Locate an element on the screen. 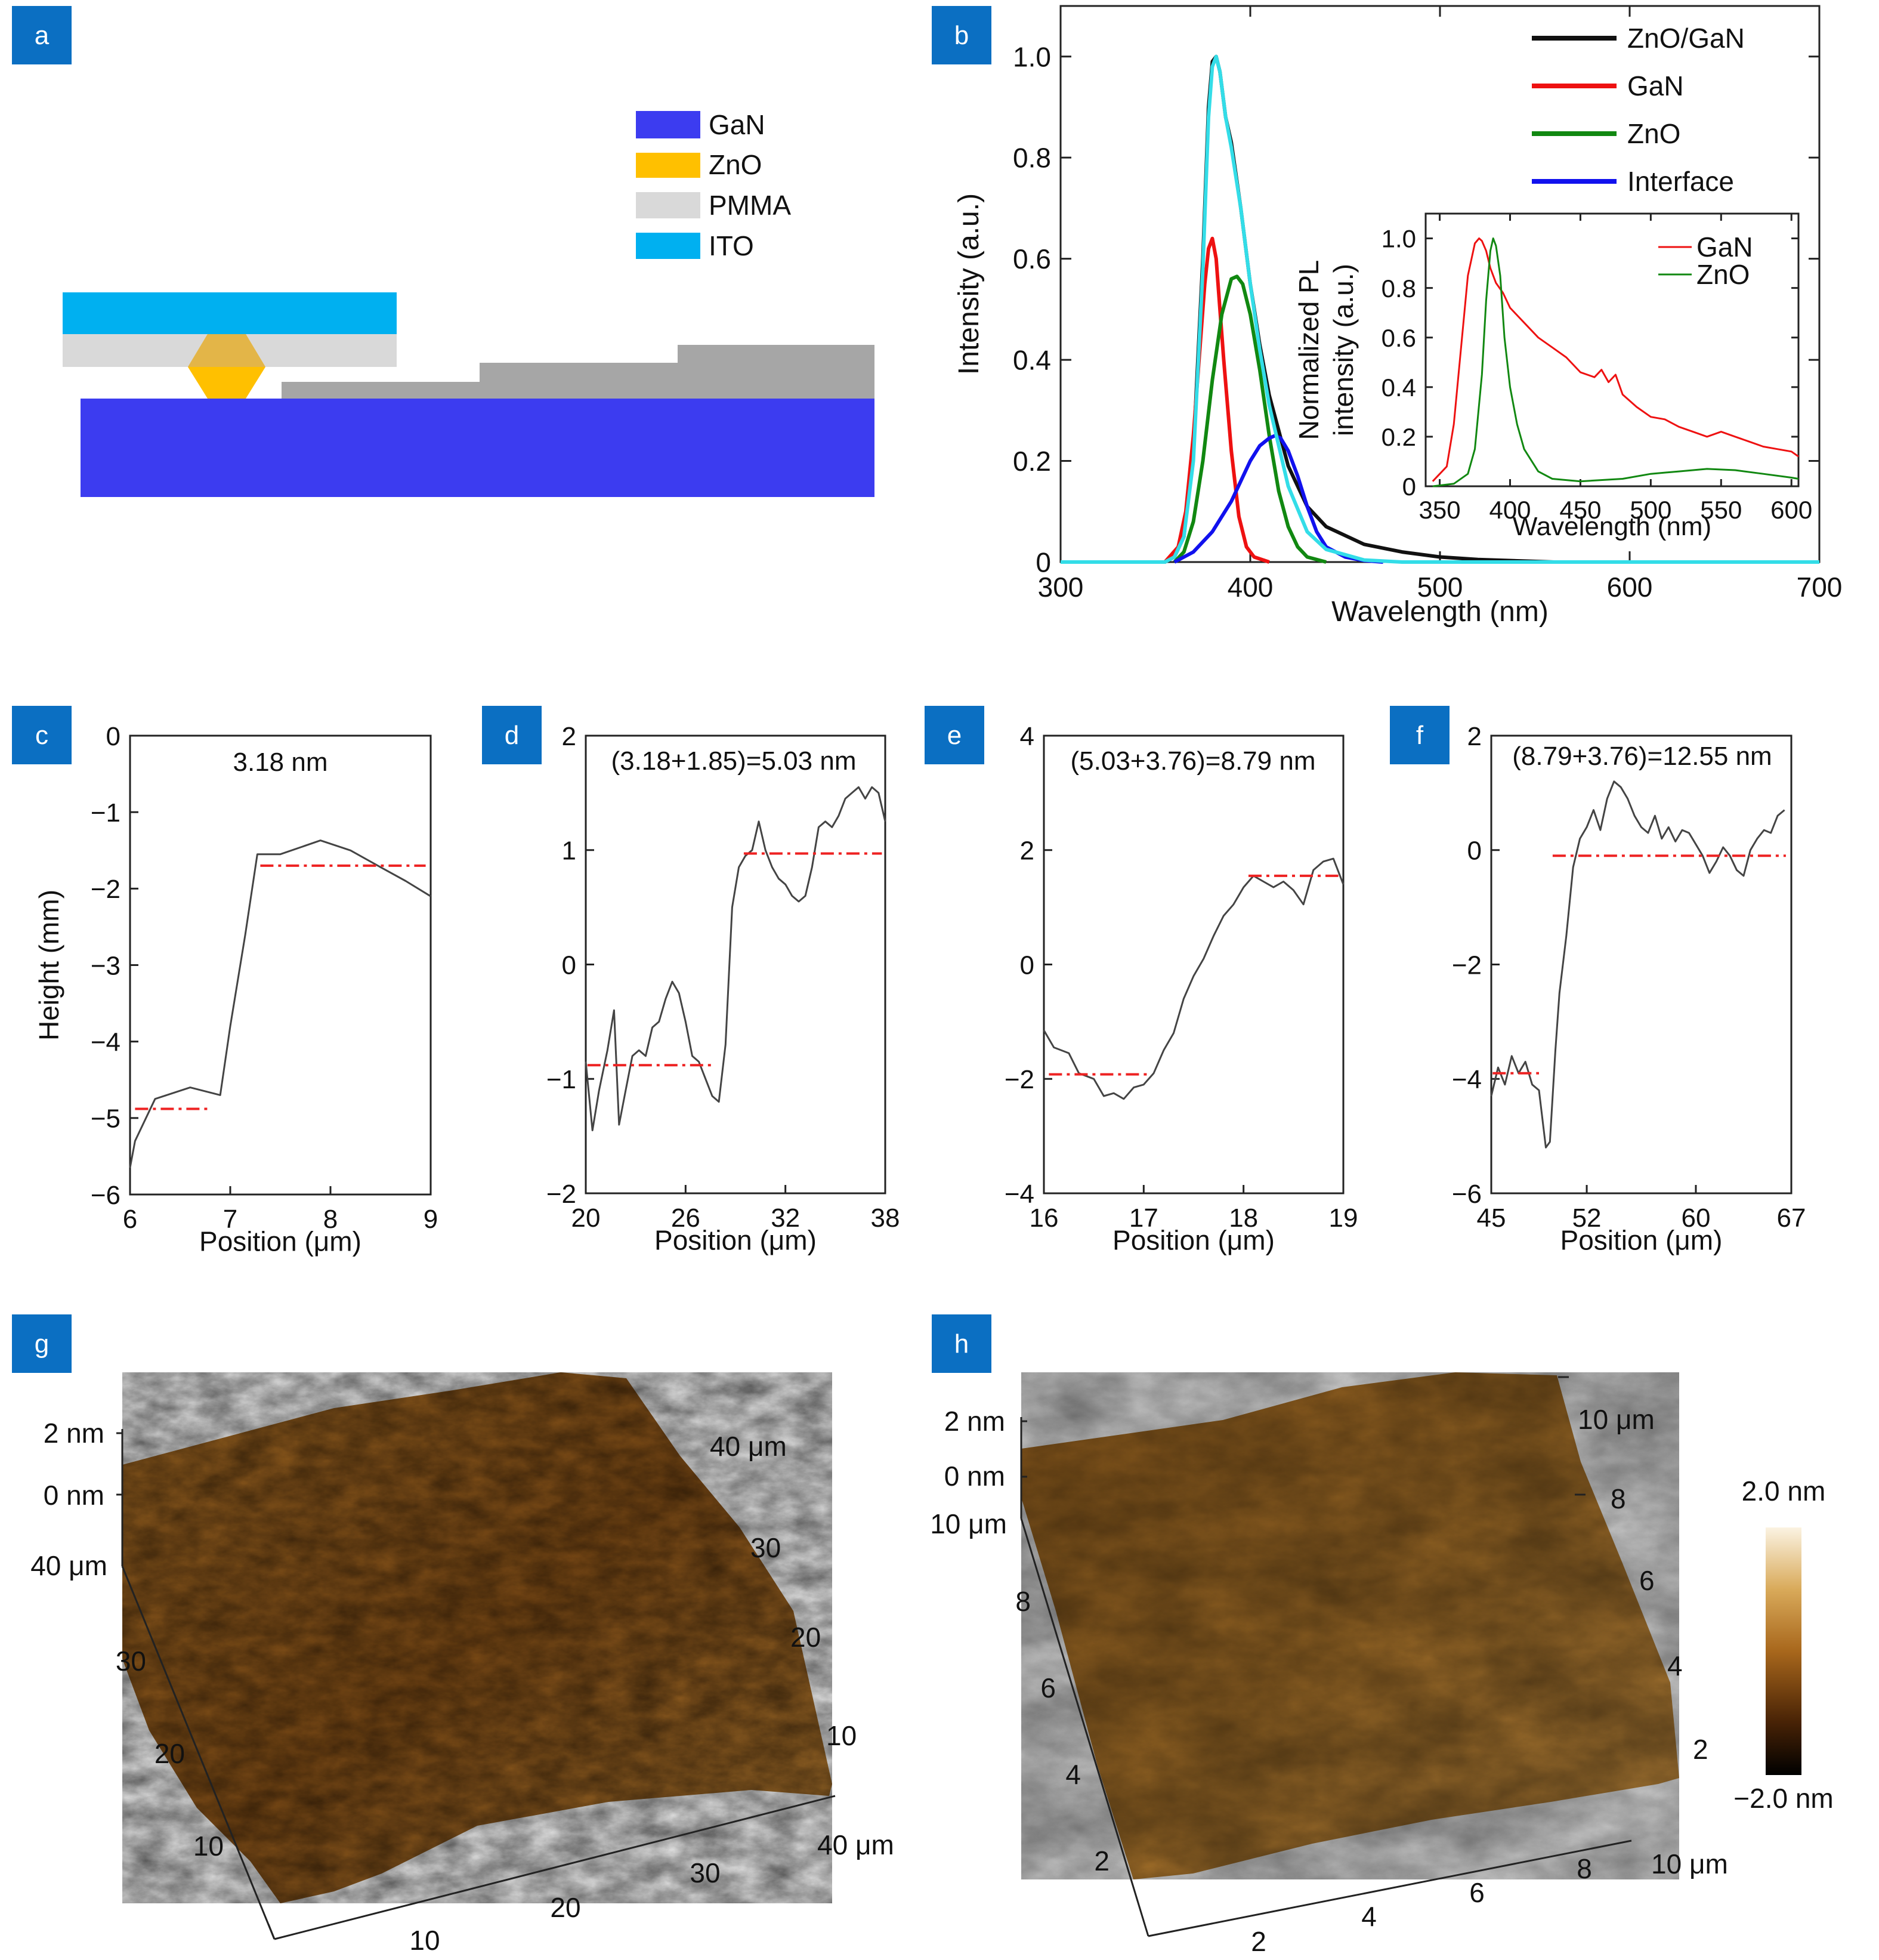 The height and width of the screenshot is (1960, 1879). afm-g-r-20: 20 is located at coordinates (806, 1637).